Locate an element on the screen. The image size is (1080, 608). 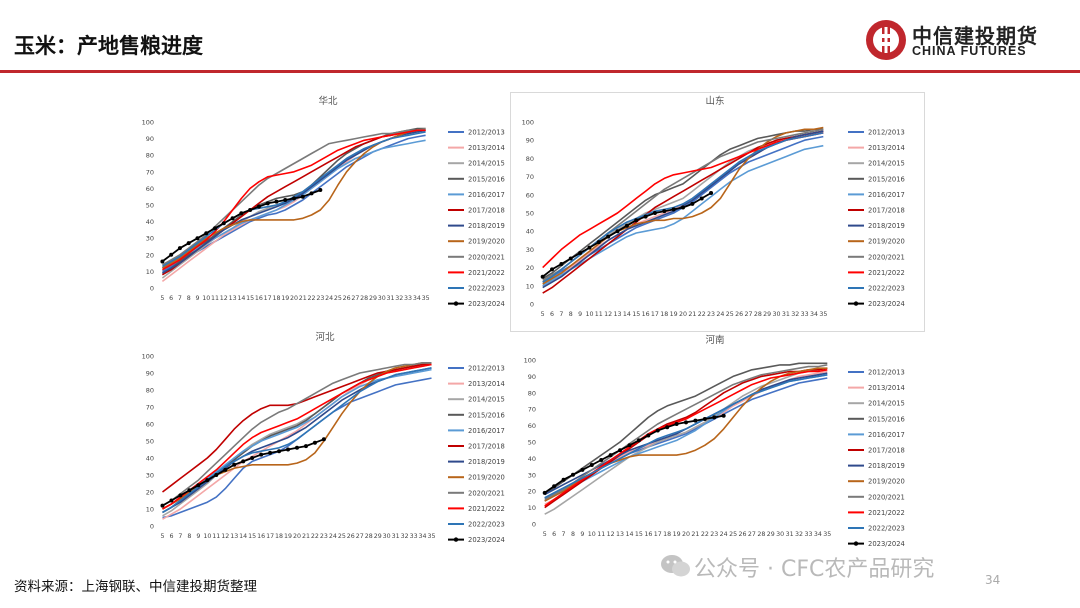
x-tick-label: 25 is located at coordinates (342, 536).